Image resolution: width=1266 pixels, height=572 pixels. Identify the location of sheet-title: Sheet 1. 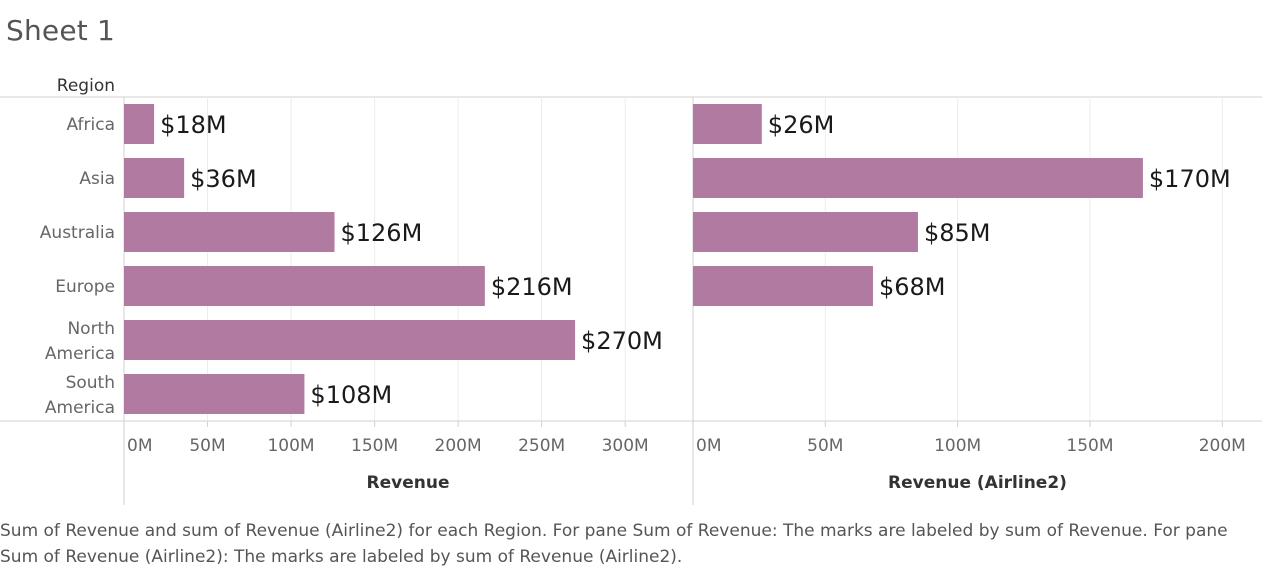
(61, 30).